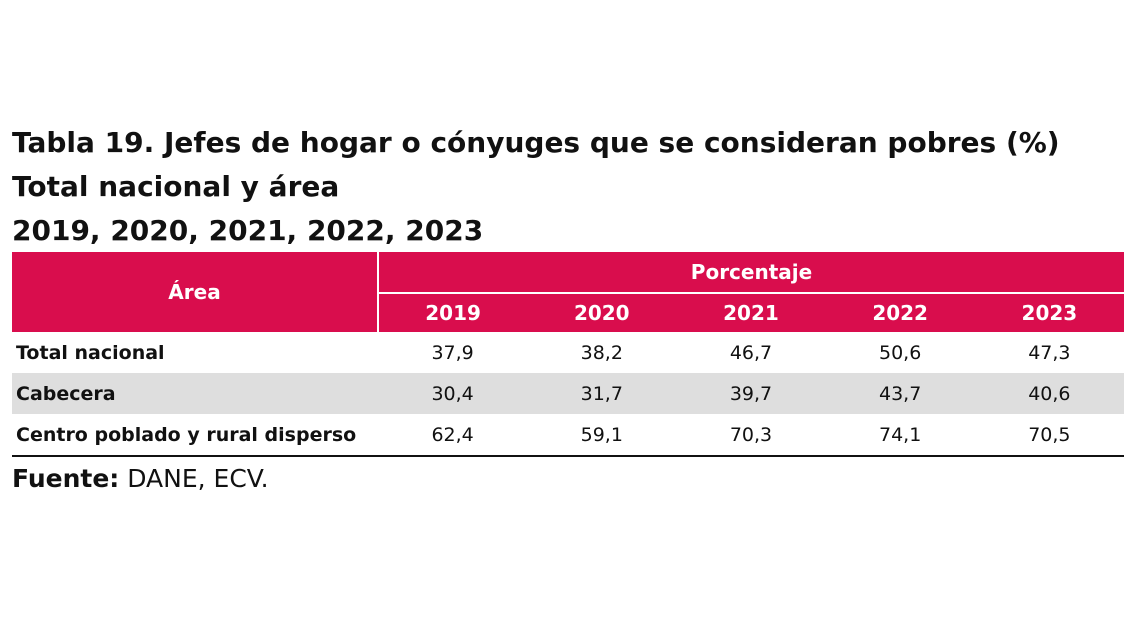 The width and height of the screenshot is (1140, 620). I want to click on table-cell: 43,7, so click(900, 393).